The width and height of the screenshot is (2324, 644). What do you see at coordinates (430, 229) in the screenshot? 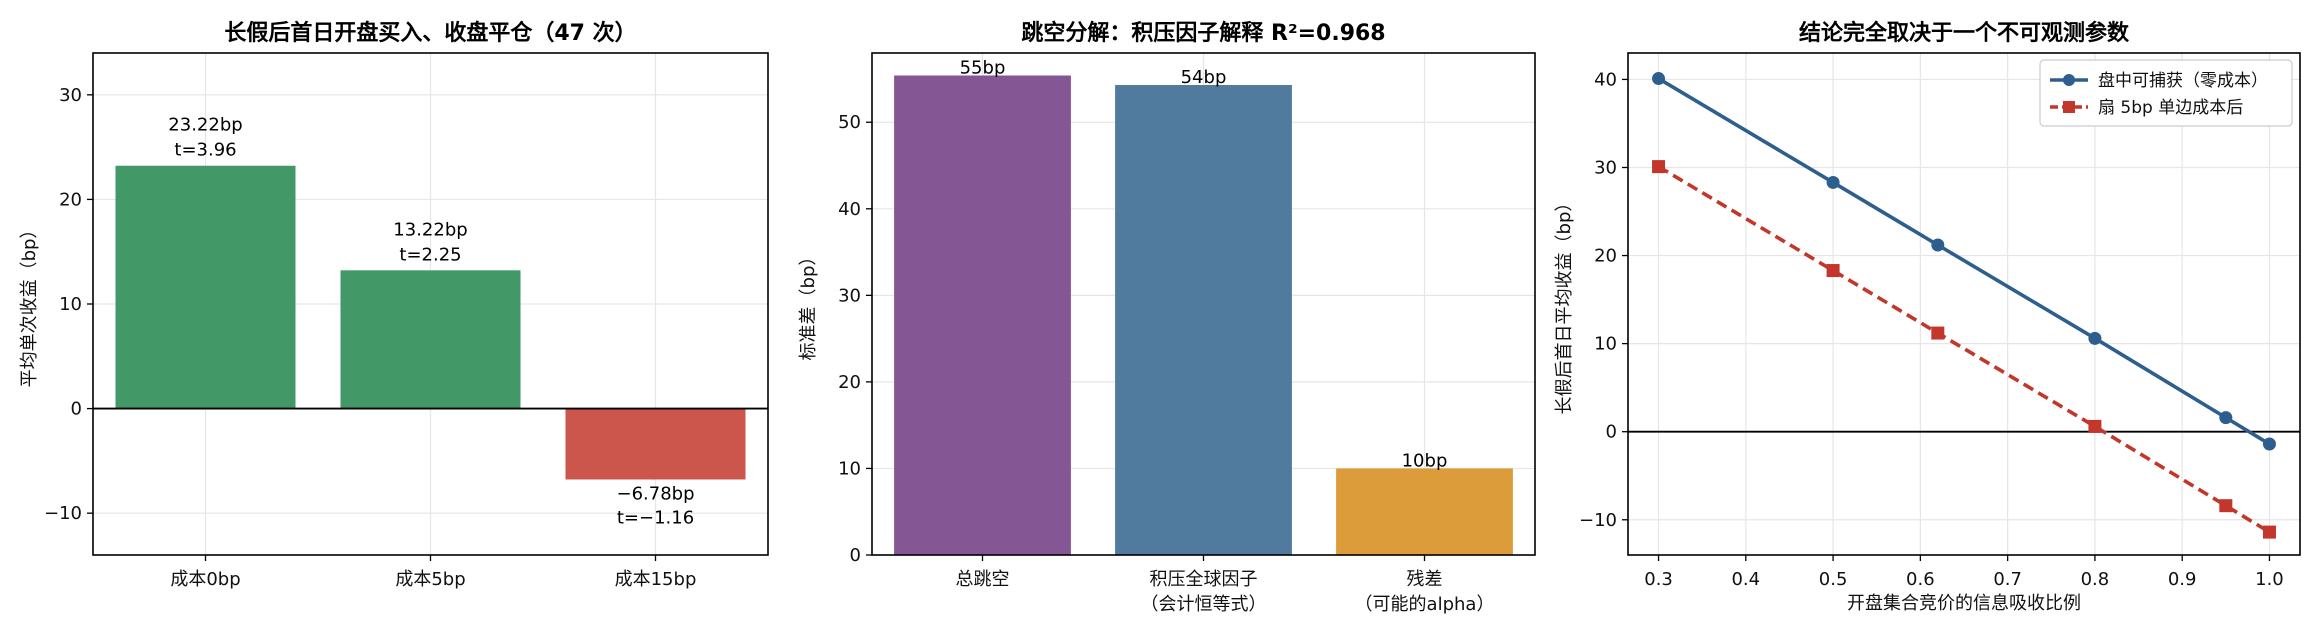
I see `data-label: 13.22bp` at bounding box center [430, 229].